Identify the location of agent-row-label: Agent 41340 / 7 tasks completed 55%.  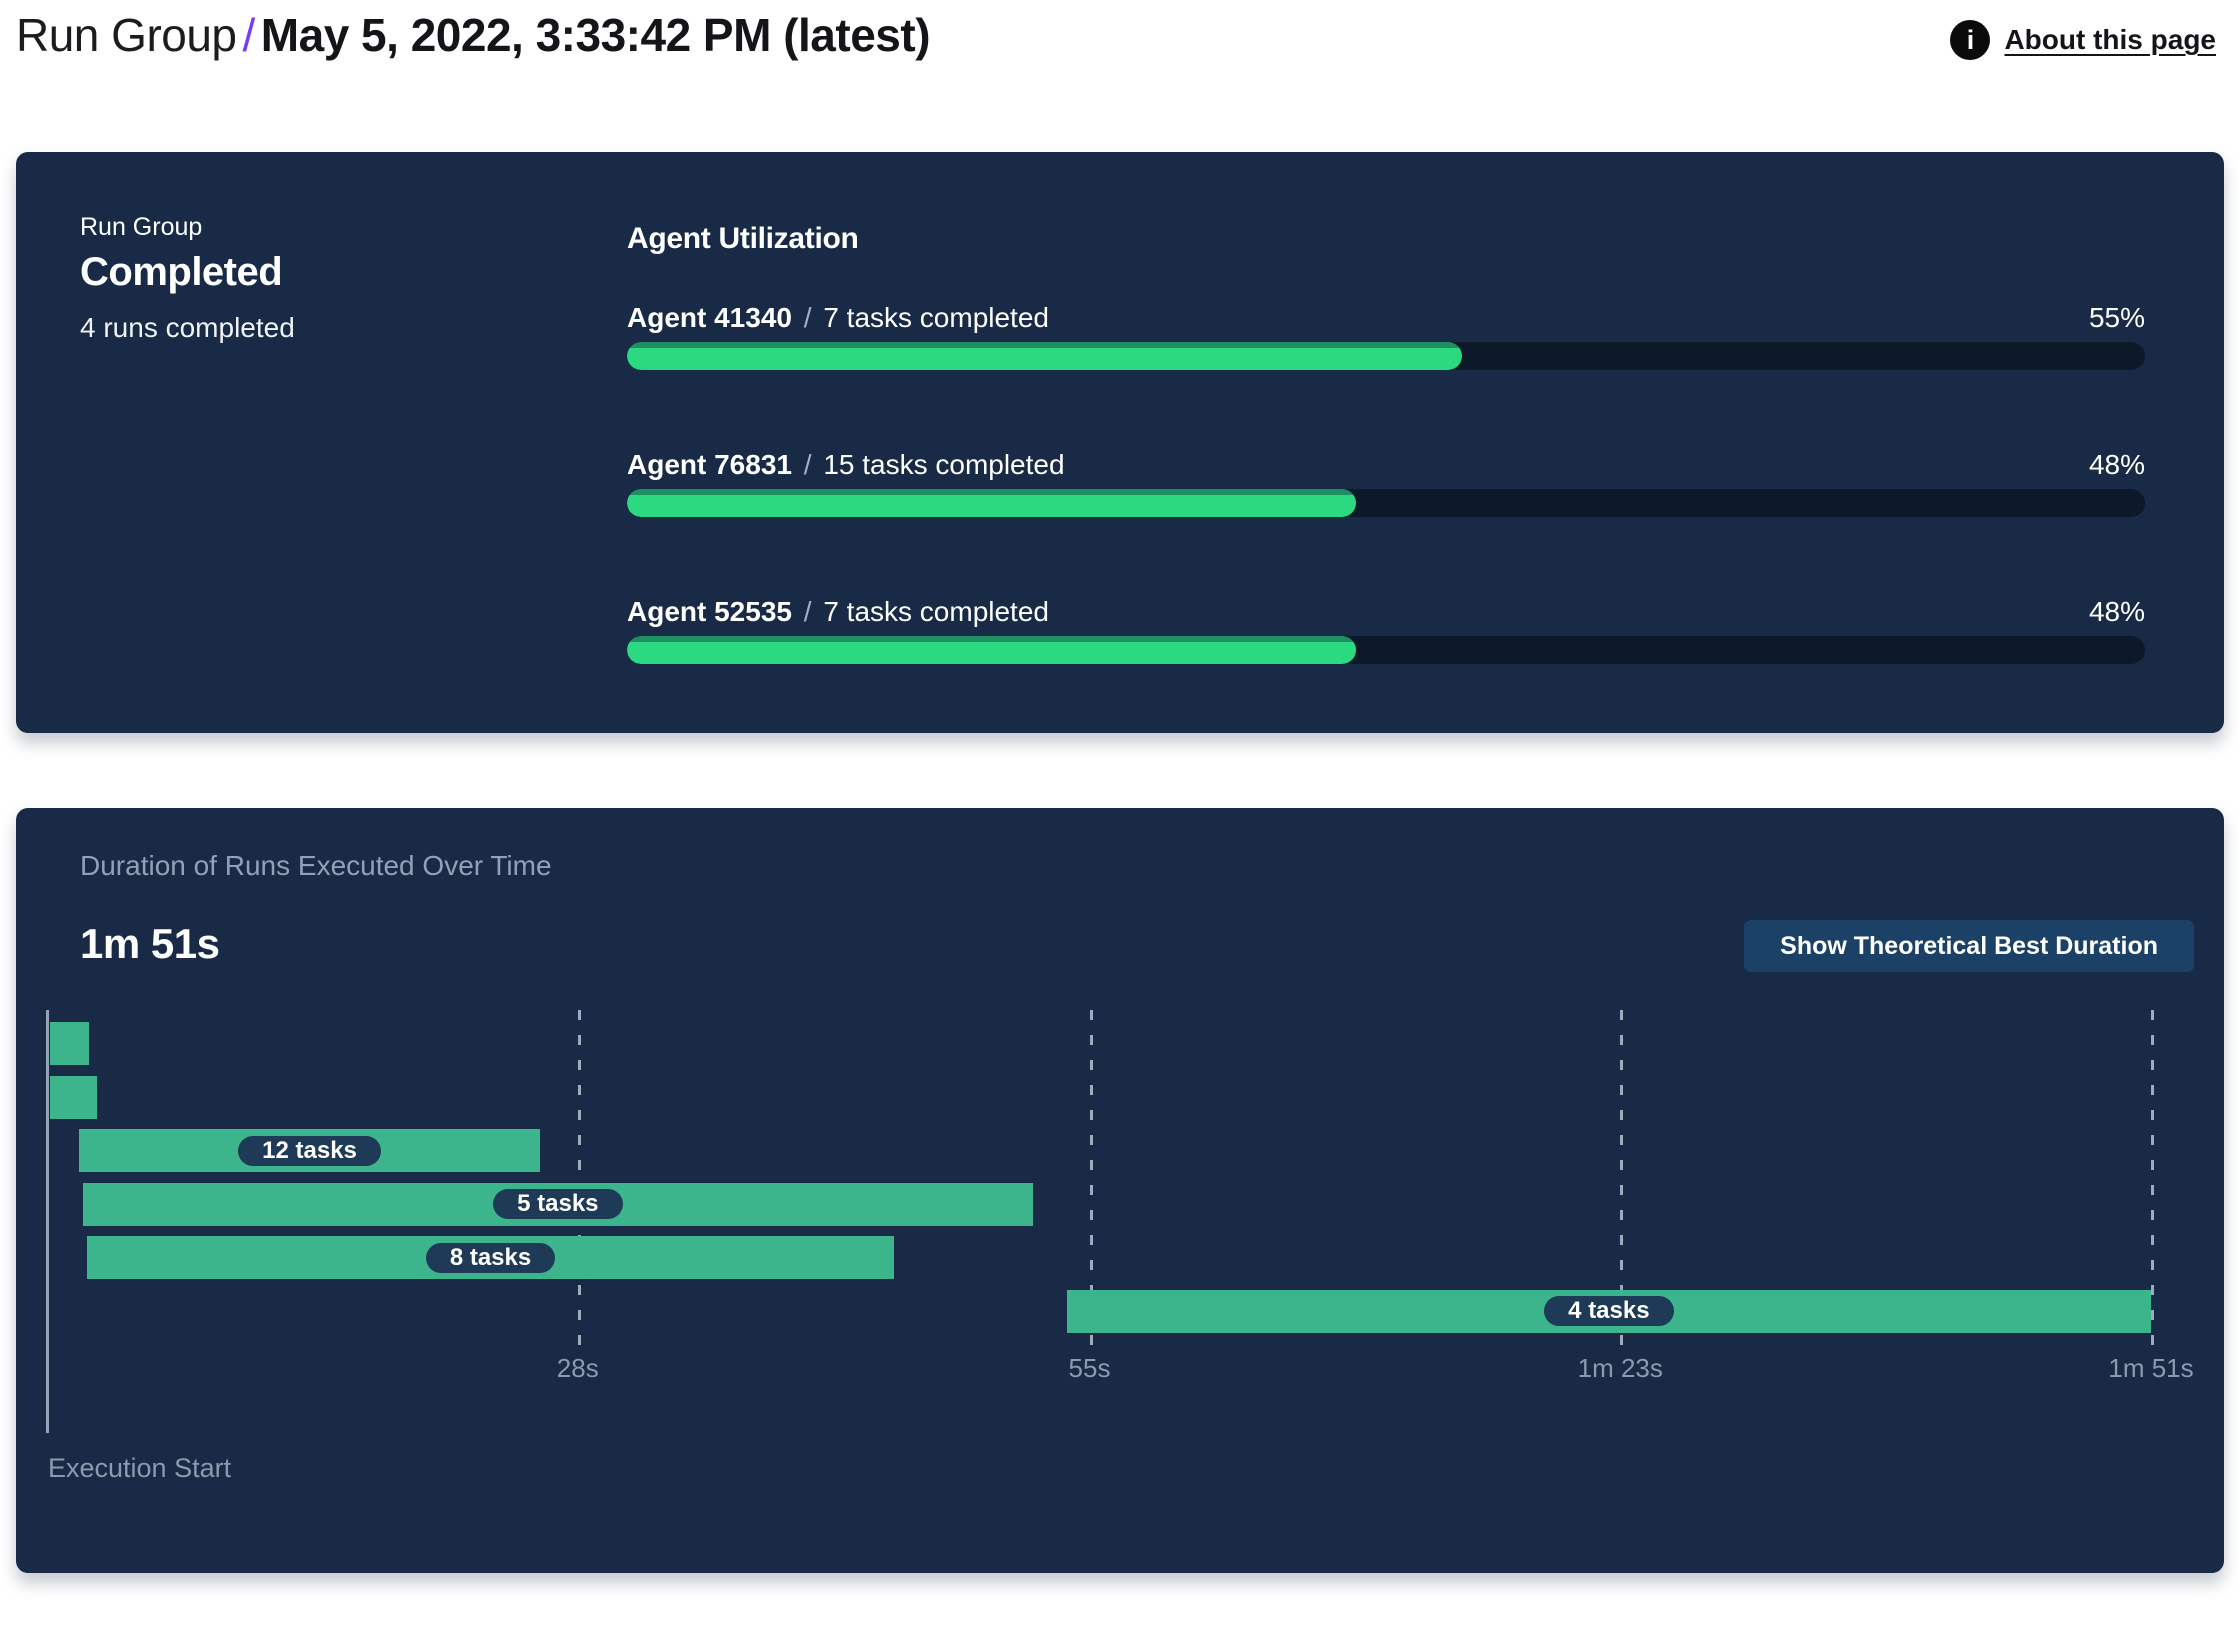
(1386, 318).